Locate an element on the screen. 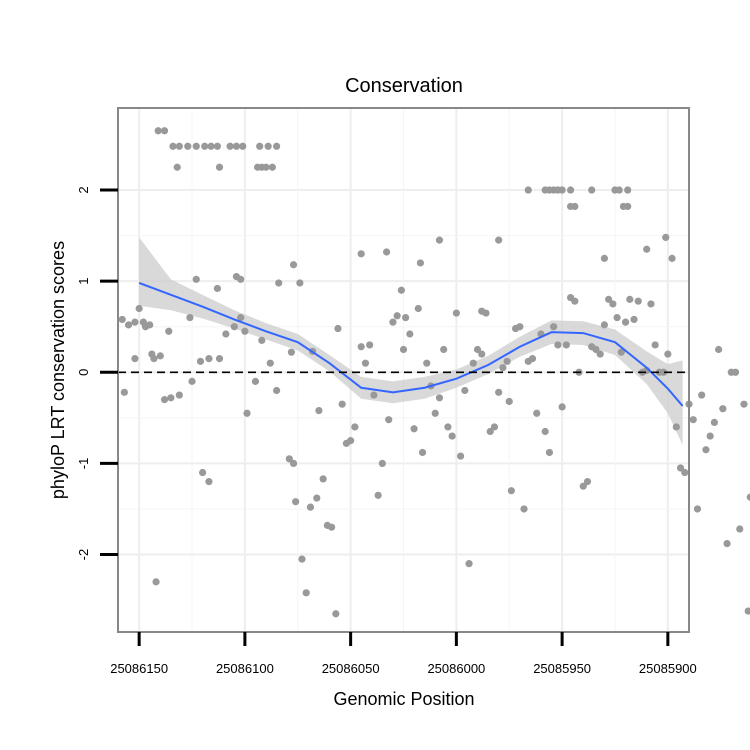 This screenshot has height=750, width=750. x-tick-label: 25085950 is located at coordinates (562, 668).